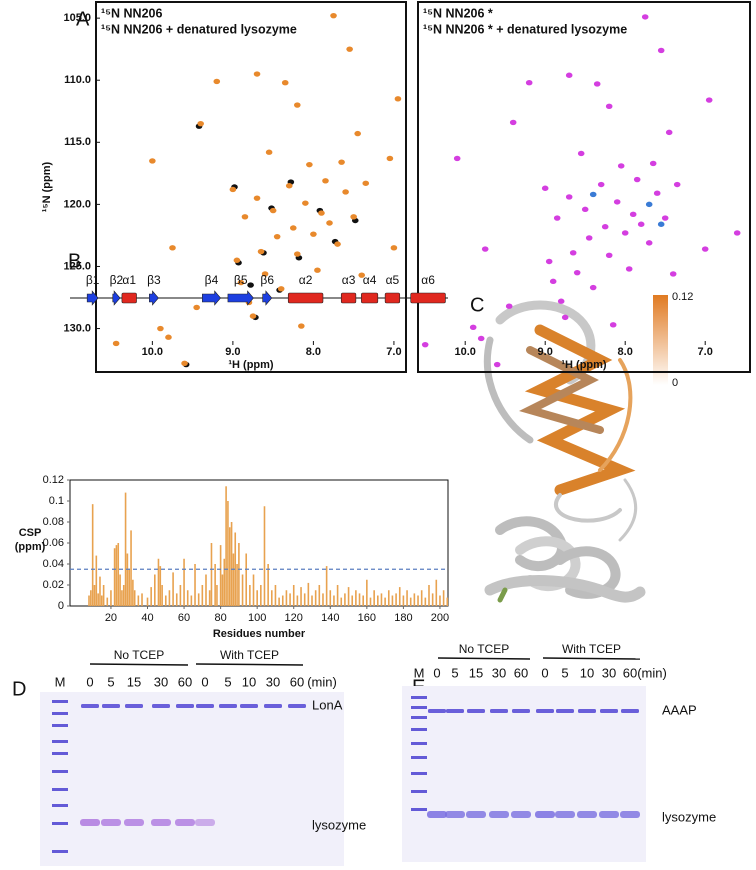 Image resolution: width=756 pixels, height=870 pixels. I want to click on legend-entry: ¹⁵N NN206 + denatured lysozyme, so click(199, 29).